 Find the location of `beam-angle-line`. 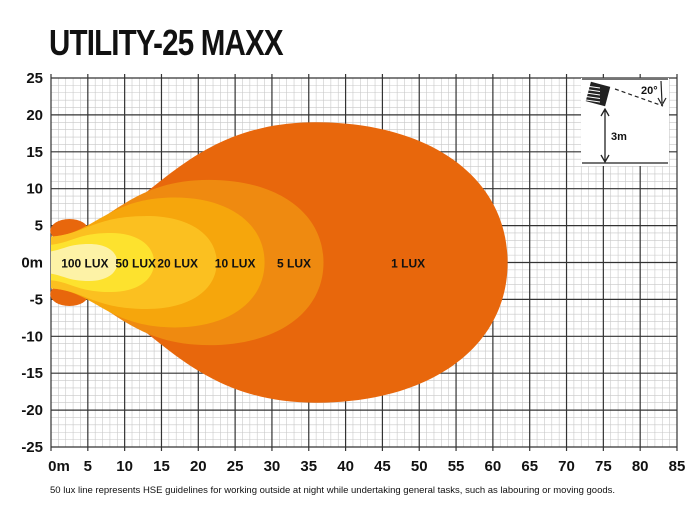

beam-angle-line is located at coordinates (639, 97).